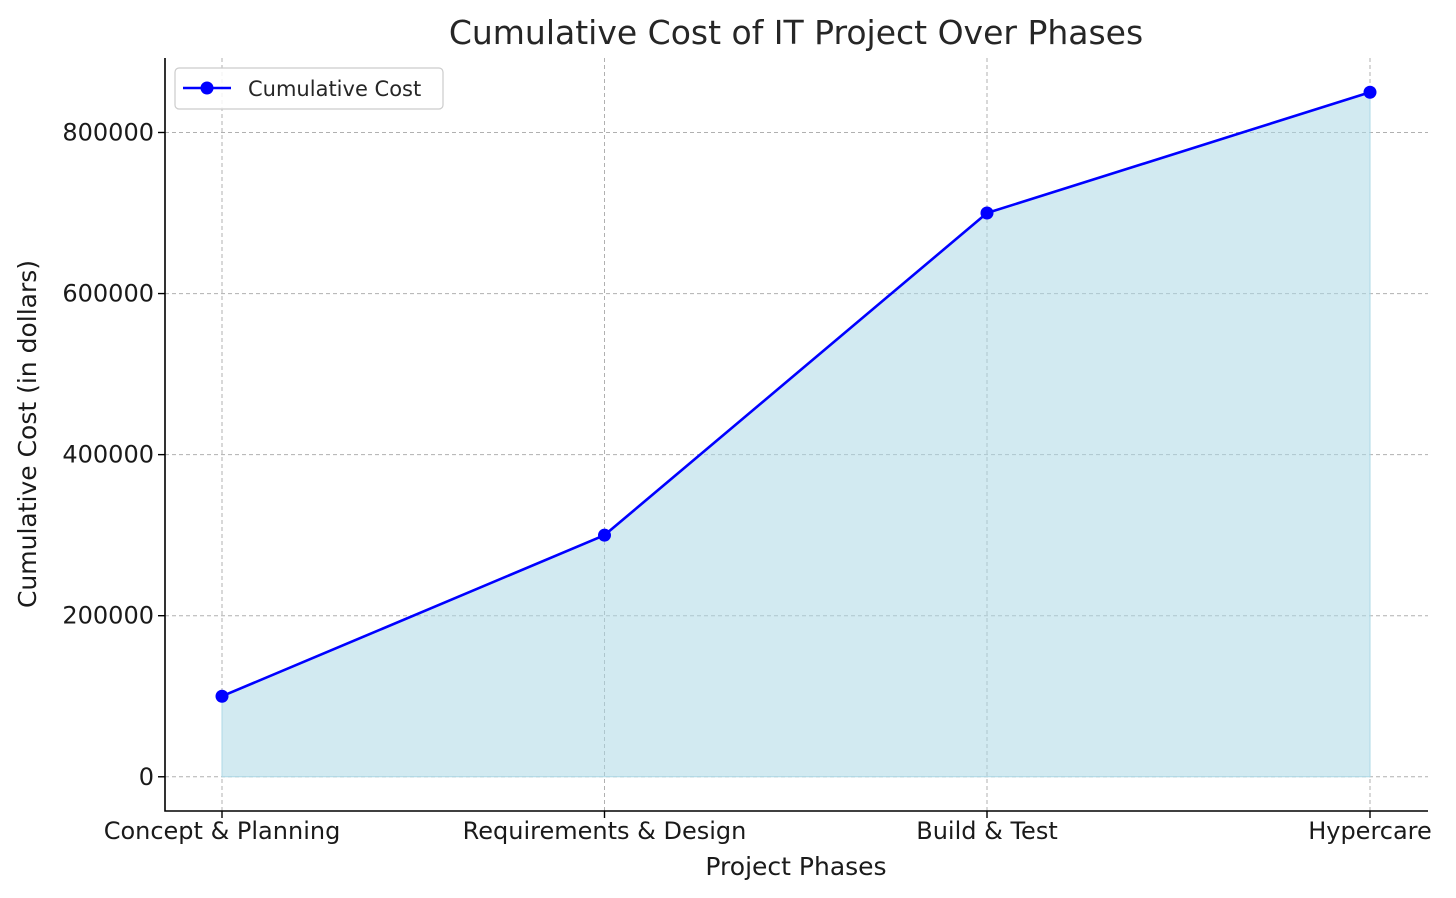  What do you see at coordinates (27, 434) in the screenshot?
I see `y-axis-label: Cumulative Cost (in dollars)` at bounding box center [27, 434].